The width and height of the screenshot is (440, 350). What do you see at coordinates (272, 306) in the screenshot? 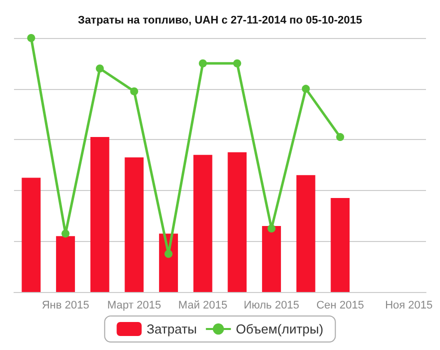
I see `x-tick-label: Июль 2015` at bounding box center [272, 306].